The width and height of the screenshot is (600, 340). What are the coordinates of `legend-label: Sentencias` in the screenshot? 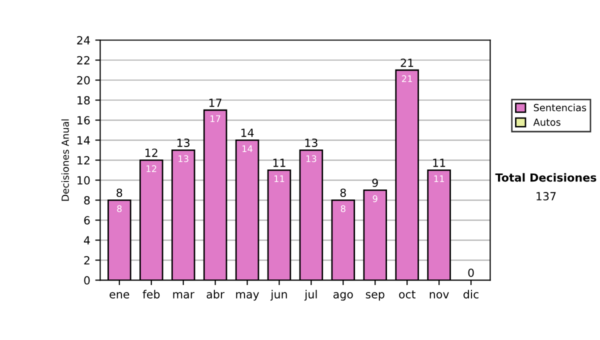 It's located at (560, 108).